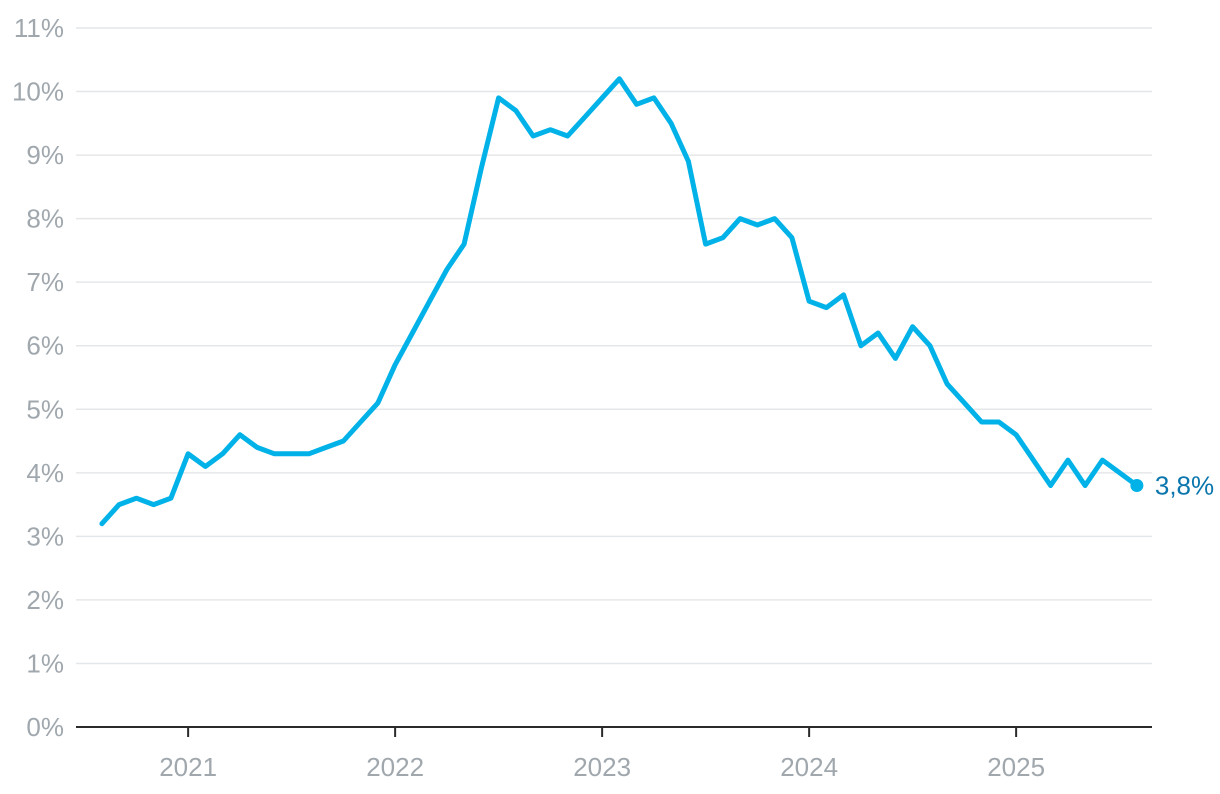 The image size is (1220, 794). What do you see at coordinates (45, 219) in the screenshot?
I see `y-tick-label: 8%` at bounding box center [45, 219].